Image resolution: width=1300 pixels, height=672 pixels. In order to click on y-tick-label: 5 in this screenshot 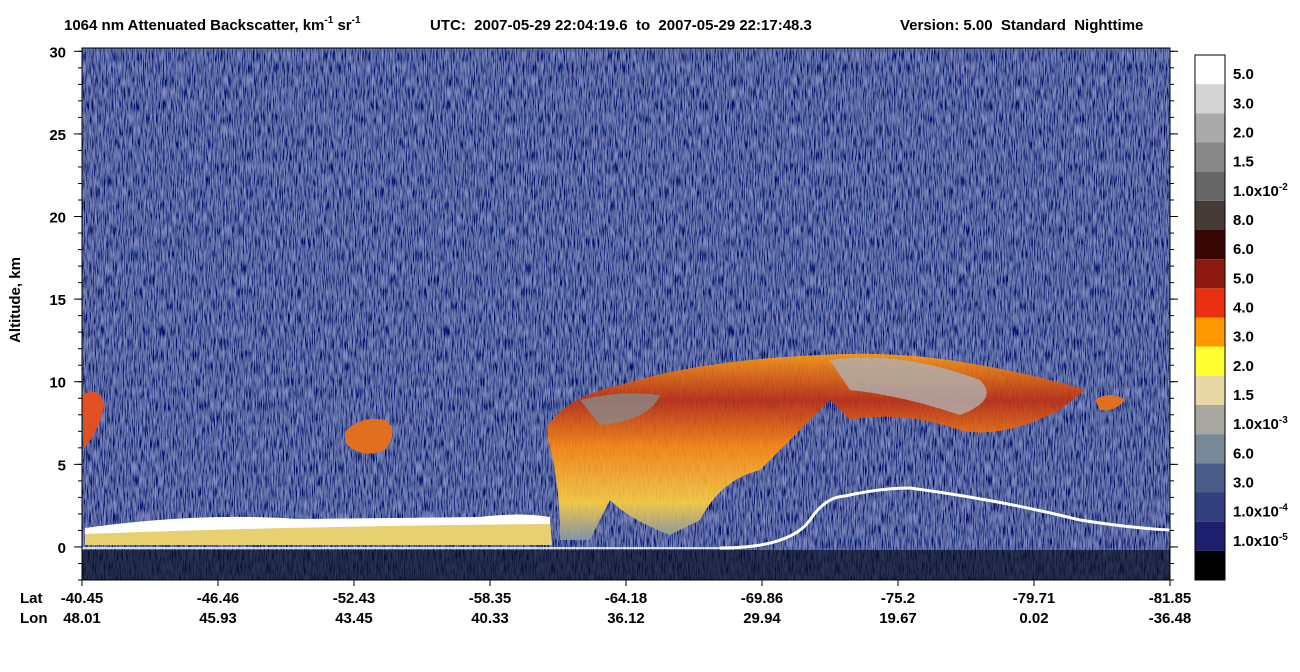, I will do `click(62, 465)`.